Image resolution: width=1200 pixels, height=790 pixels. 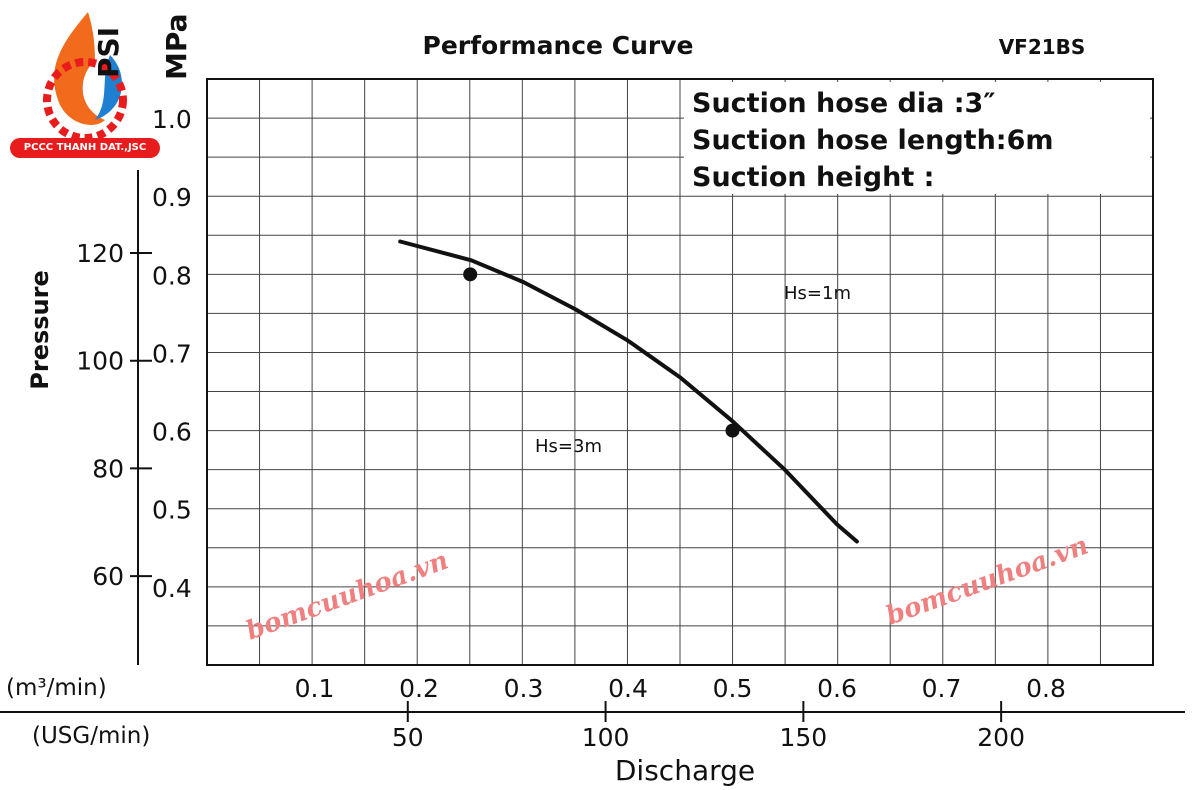 I want to click on m3-tick-label: 0.6, so click(x=837, y=688).